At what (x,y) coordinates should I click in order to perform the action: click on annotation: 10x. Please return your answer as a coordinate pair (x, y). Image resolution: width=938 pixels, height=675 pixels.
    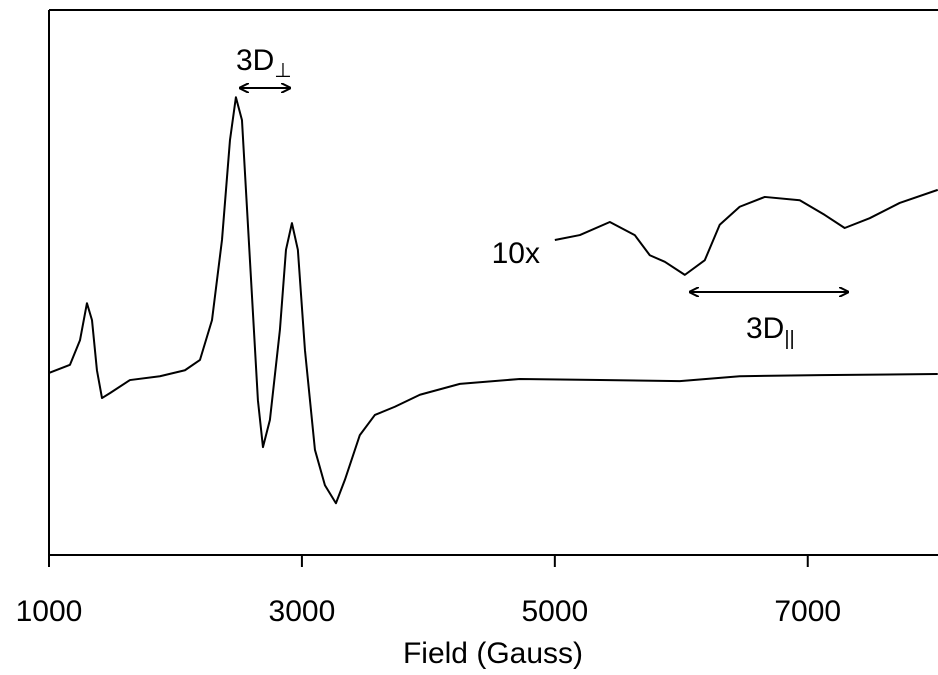
    Looking at the image, I should click on (516, 253).